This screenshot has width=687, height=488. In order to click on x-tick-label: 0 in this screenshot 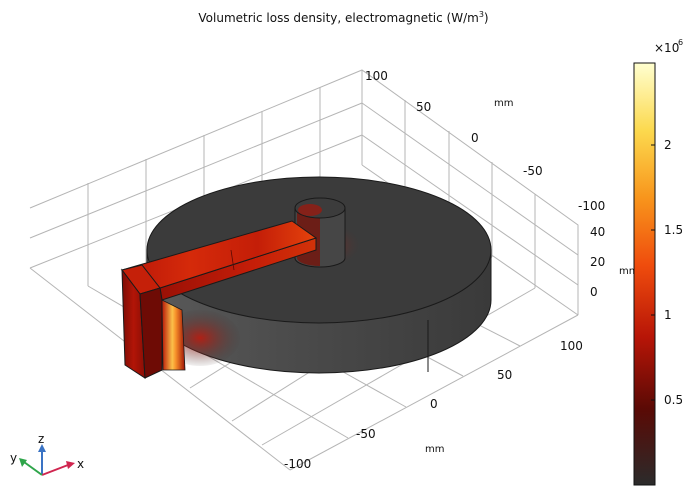, I will do `click(434, 404)`.